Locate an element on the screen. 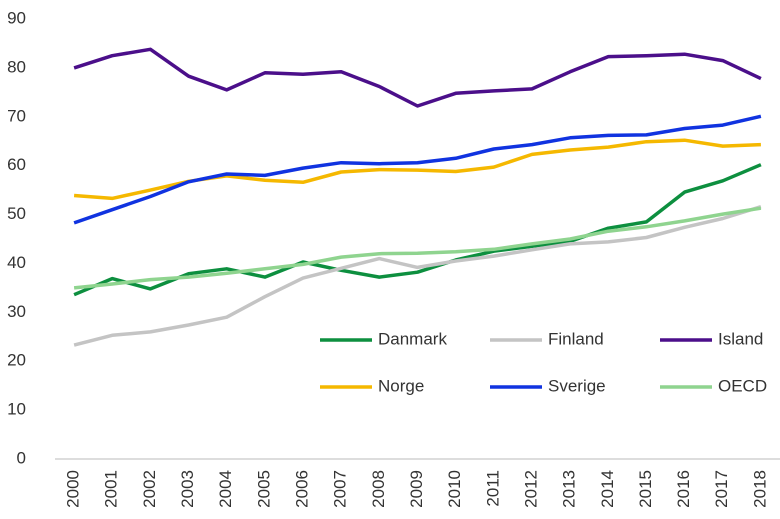 The height and width of the screenshot is (519, 780). y-tick-label: 10 is located at coordinates (16, 409).